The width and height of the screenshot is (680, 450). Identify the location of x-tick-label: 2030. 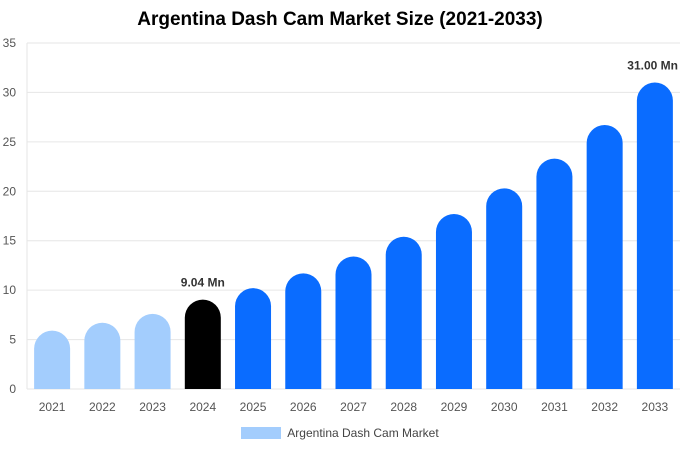
(504, 407).